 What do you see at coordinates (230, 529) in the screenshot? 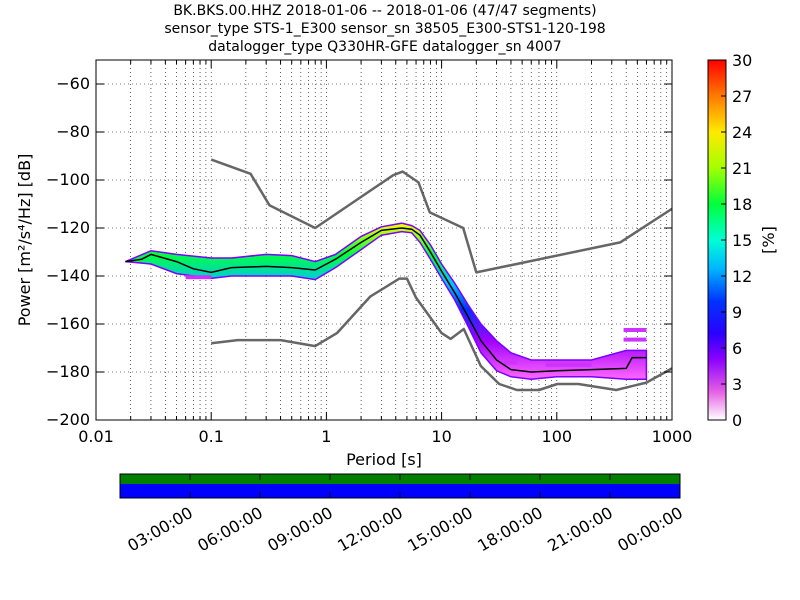
I see `time-tick-label: 06:00:00` at bounding box center [230, 529].